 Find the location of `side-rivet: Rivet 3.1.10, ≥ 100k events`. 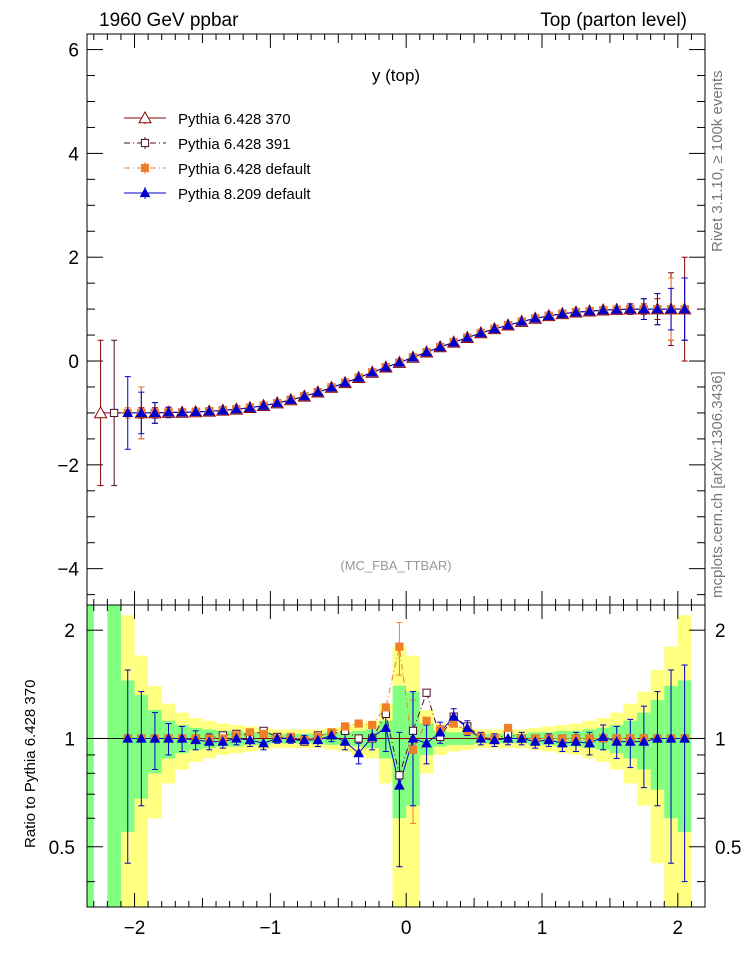

side-rivet: Rivet 3.1.10, ≥ 100k events is located at coordinates (717, 161).